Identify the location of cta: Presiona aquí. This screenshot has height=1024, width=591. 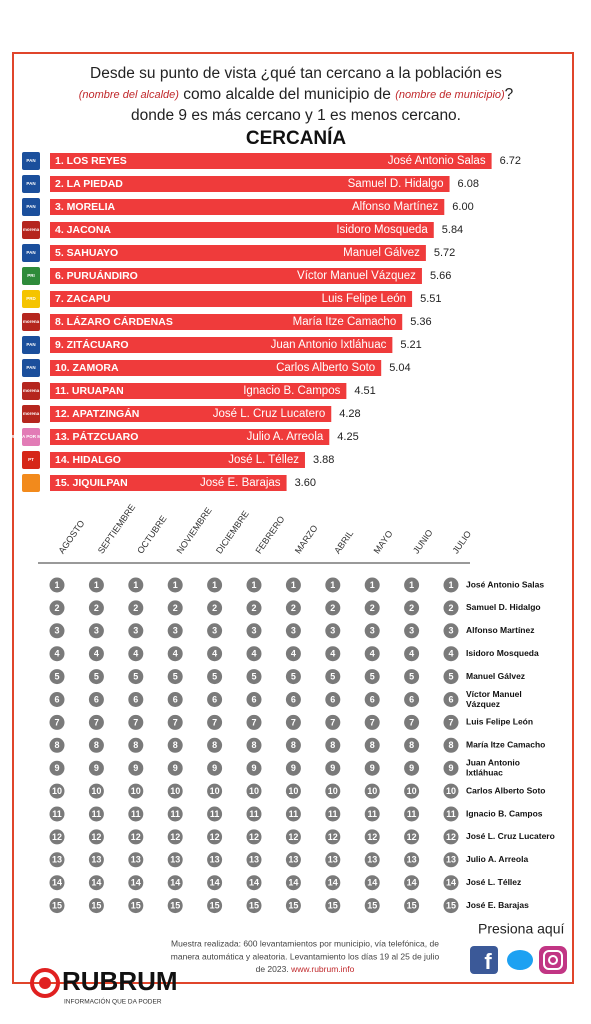
(521, 929).